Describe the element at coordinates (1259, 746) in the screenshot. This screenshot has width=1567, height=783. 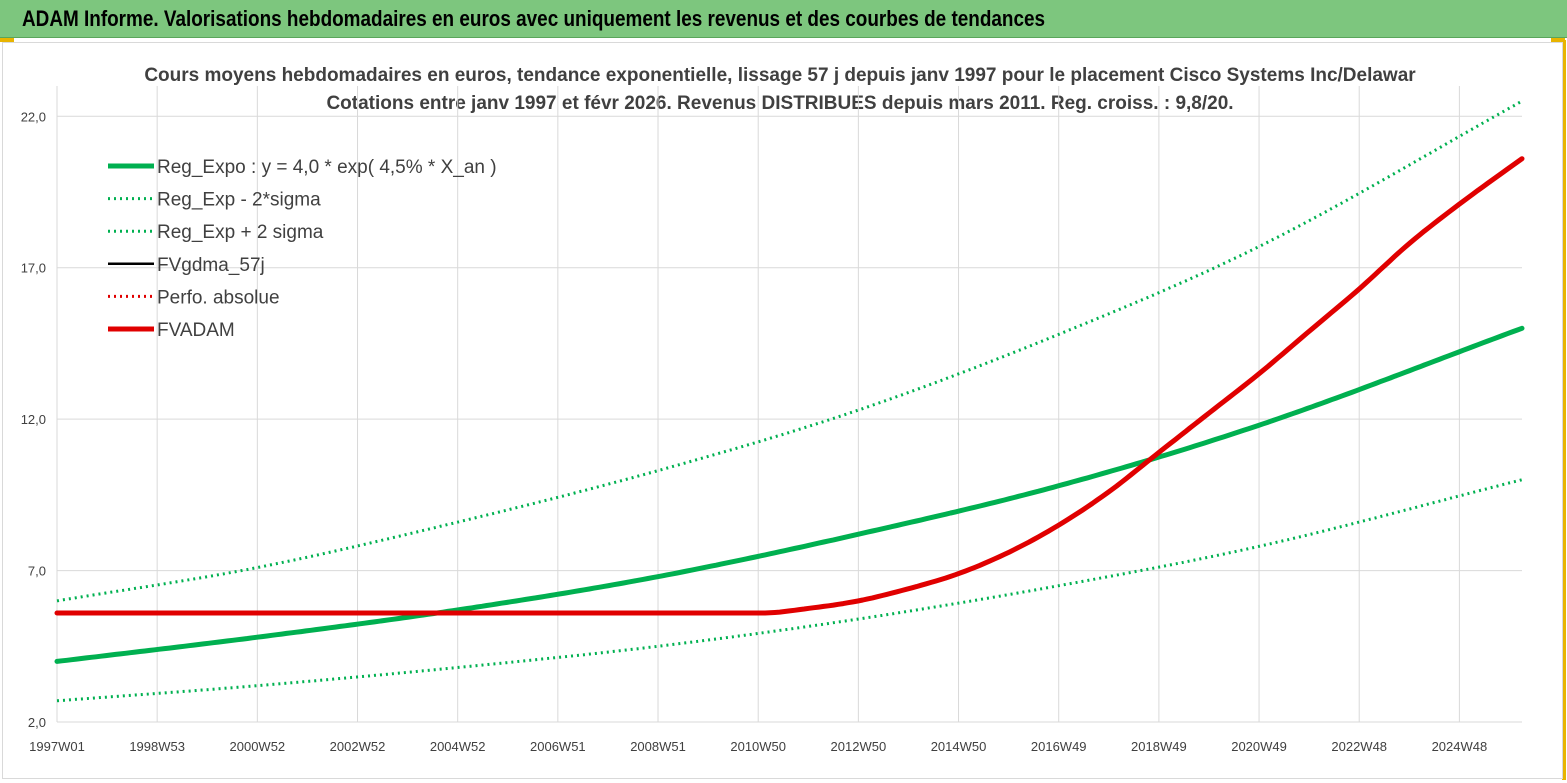
I see `x-tick-label: 2020W49` at that location.